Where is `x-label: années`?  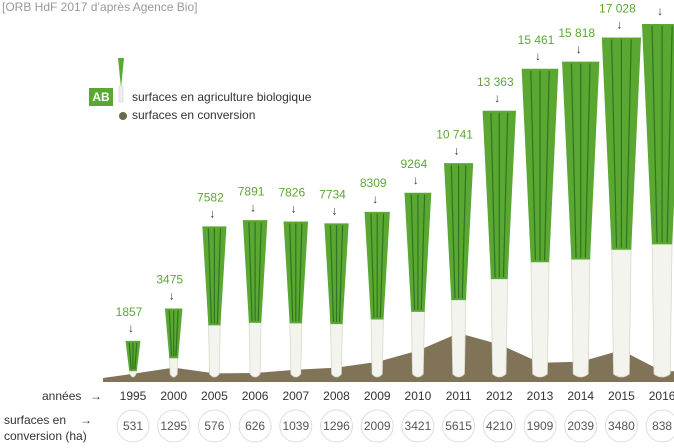
x-label: années is located at coordinates (61, 396).